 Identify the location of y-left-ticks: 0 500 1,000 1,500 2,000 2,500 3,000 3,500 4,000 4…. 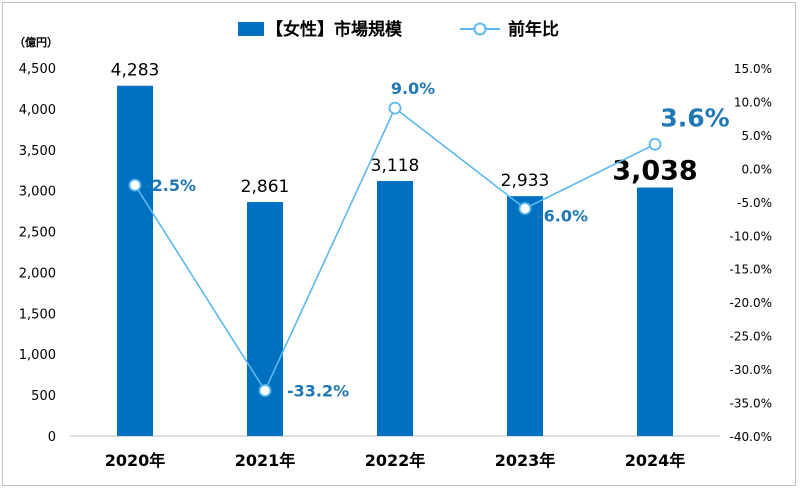
(37, 253).